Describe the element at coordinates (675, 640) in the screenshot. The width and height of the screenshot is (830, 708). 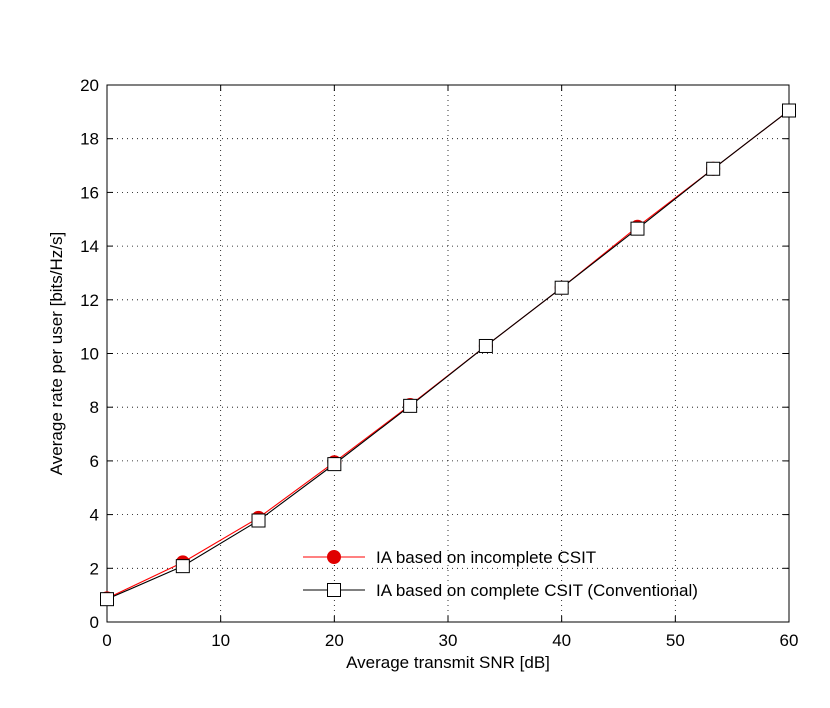
I see `x-tick-label: 50` at that location.